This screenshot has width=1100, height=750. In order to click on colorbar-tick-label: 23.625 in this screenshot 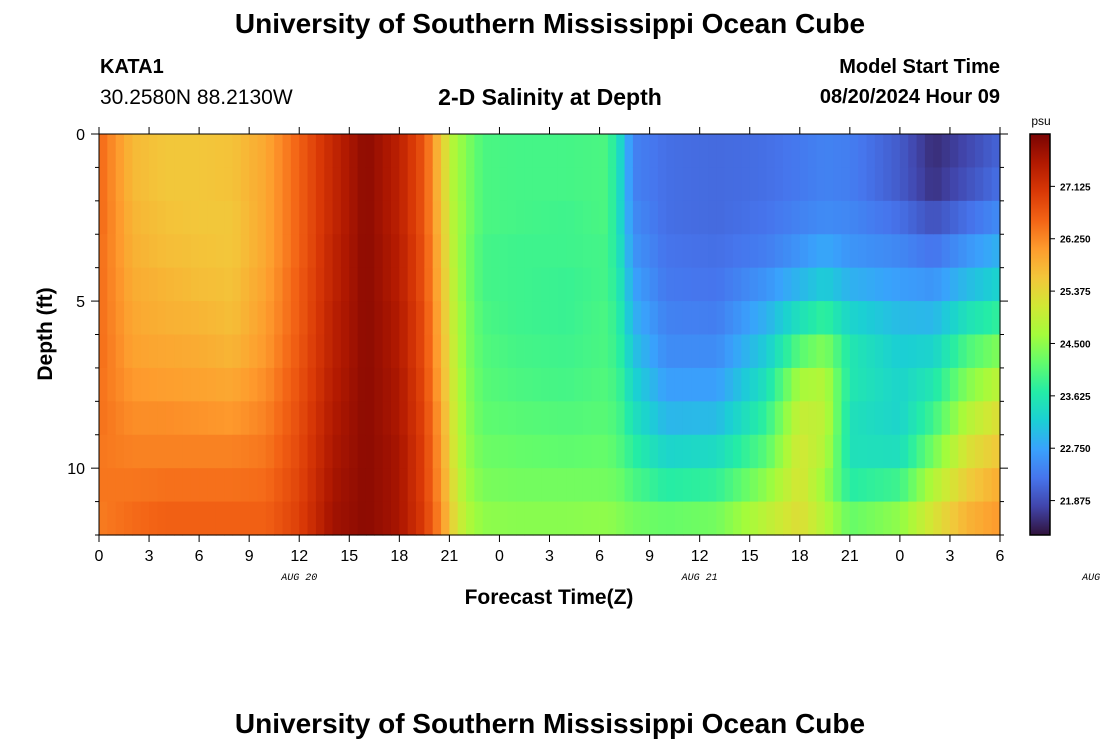, I will do `click(1075, 397)`.